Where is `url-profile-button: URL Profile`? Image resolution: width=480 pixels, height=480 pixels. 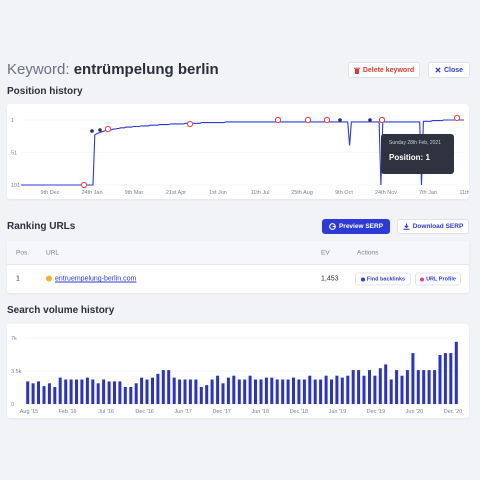
url-profile-button: URL Profile is located at coordinates (438, 279).